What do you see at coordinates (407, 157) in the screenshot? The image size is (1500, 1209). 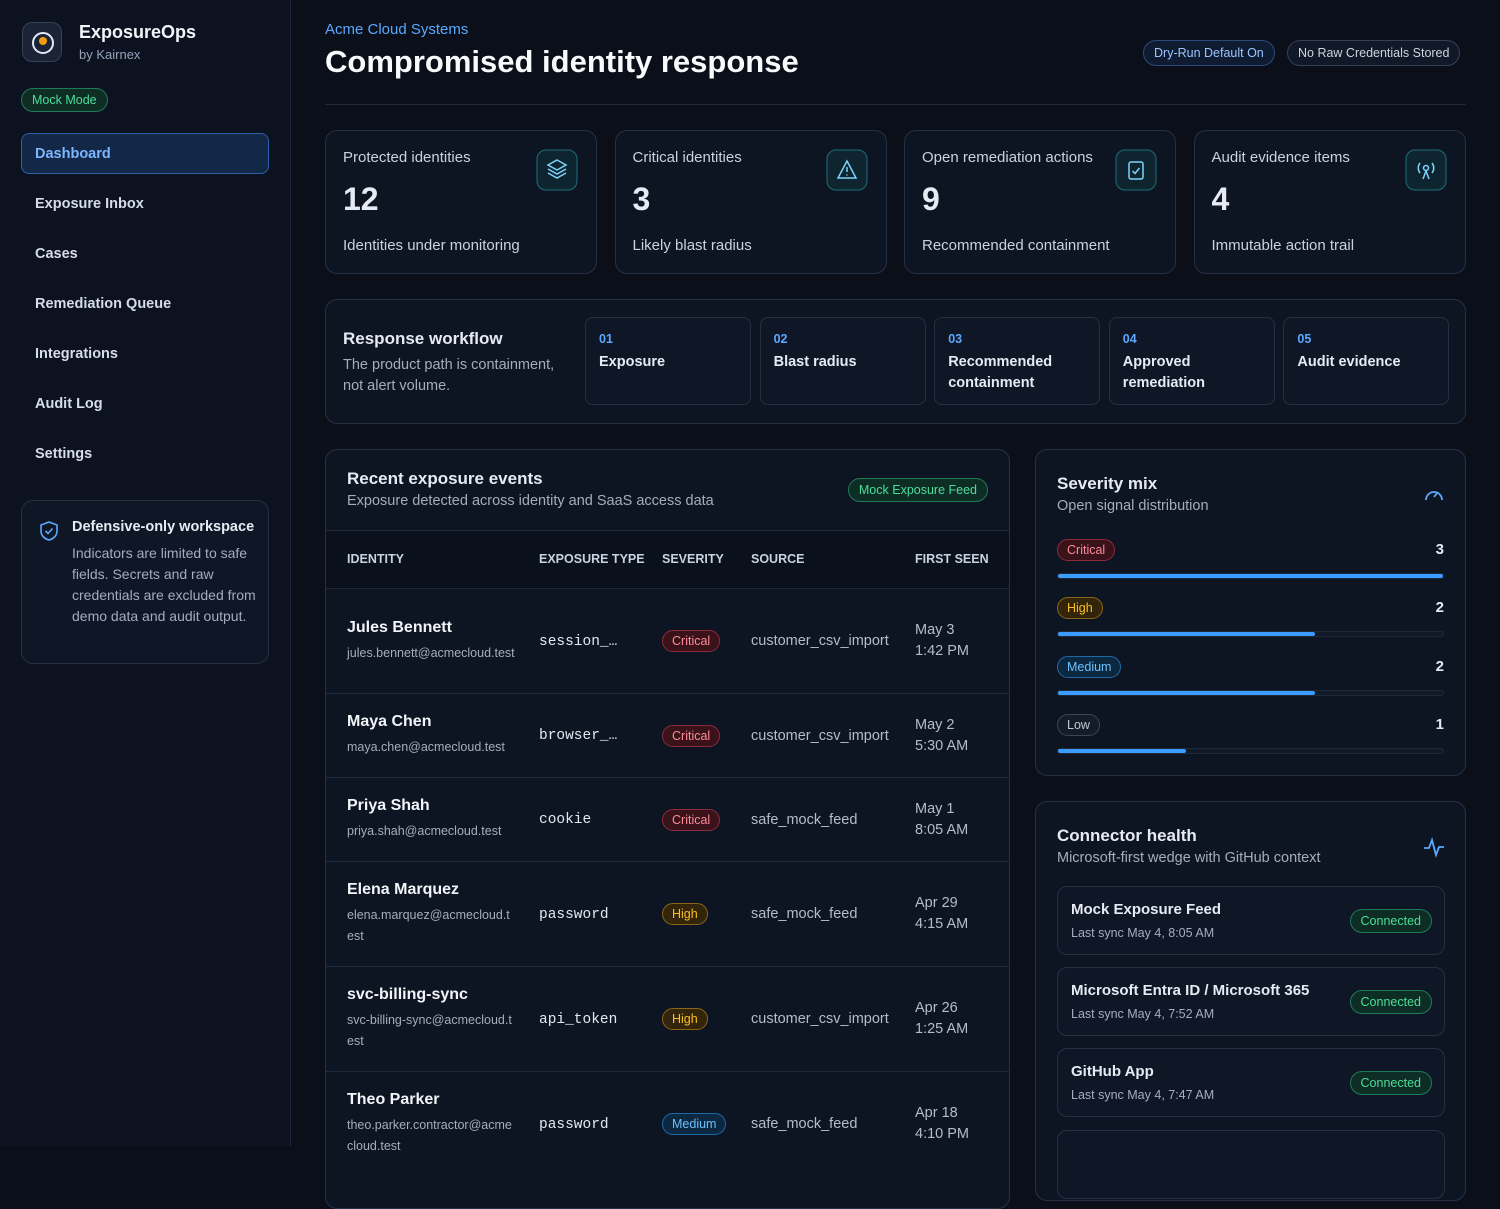 I see `stat-label: Protected identities` at bounding box center [407, 157].